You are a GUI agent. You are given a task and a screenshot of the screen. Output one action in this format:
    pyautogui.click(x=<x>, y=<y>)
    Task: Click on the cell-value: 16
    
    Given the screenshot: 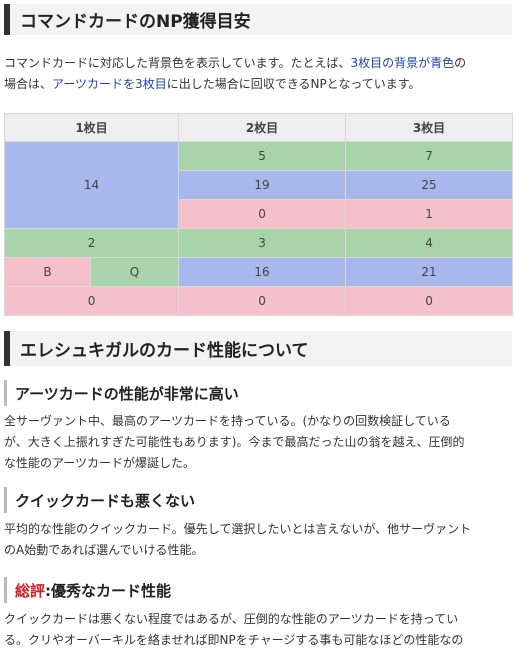 What is the action you would take?
    pyautogui.click(x=262, y=272)
    